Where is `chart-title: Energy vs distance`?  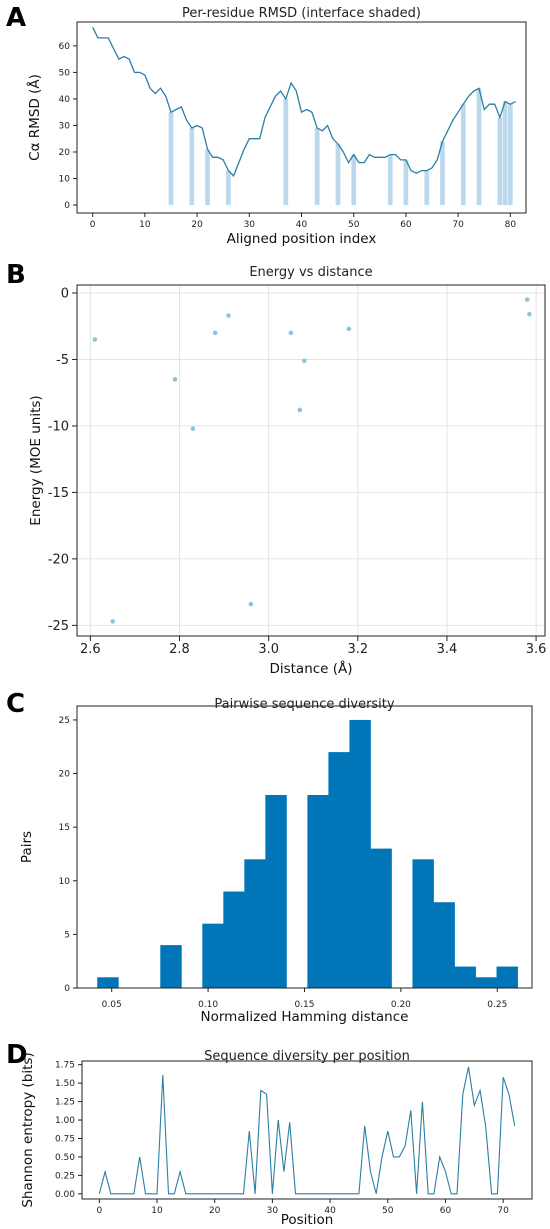
chart-title: Energy vs distance is located at coordinates (310, 272).